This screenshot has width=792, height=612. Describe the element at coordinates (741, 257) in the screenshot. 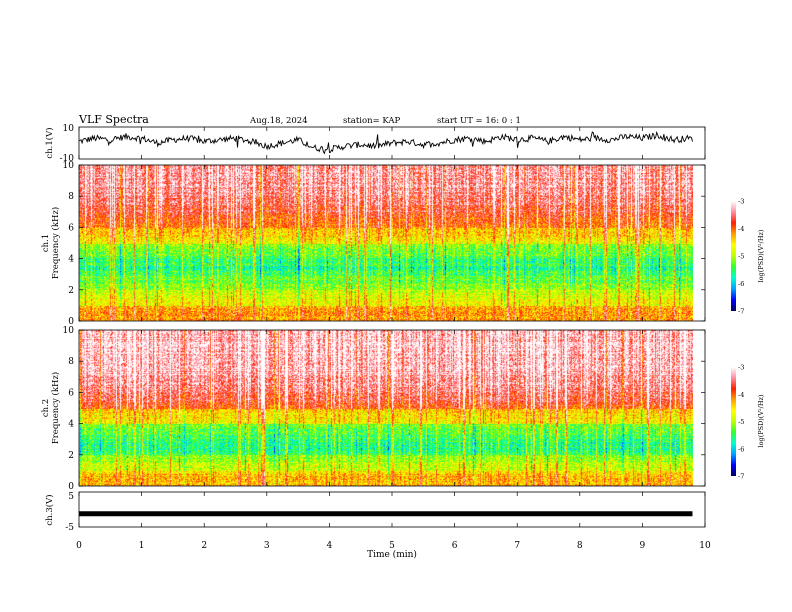

I see `ch1-colorbar-tick-2: -5` at that location.